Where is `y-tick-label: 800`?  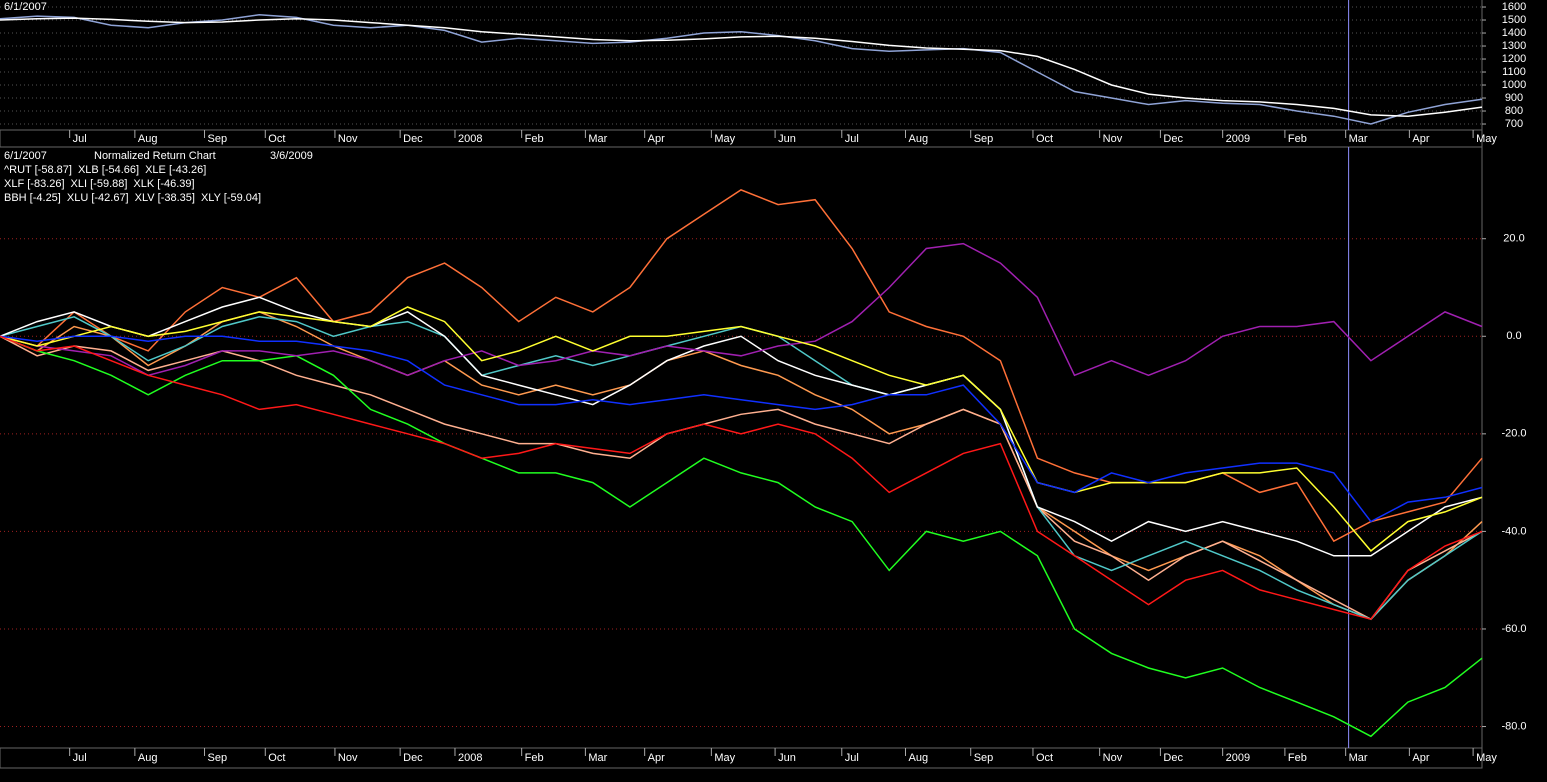 y-tick-label: 800 is located at coordinates (1514, 111).